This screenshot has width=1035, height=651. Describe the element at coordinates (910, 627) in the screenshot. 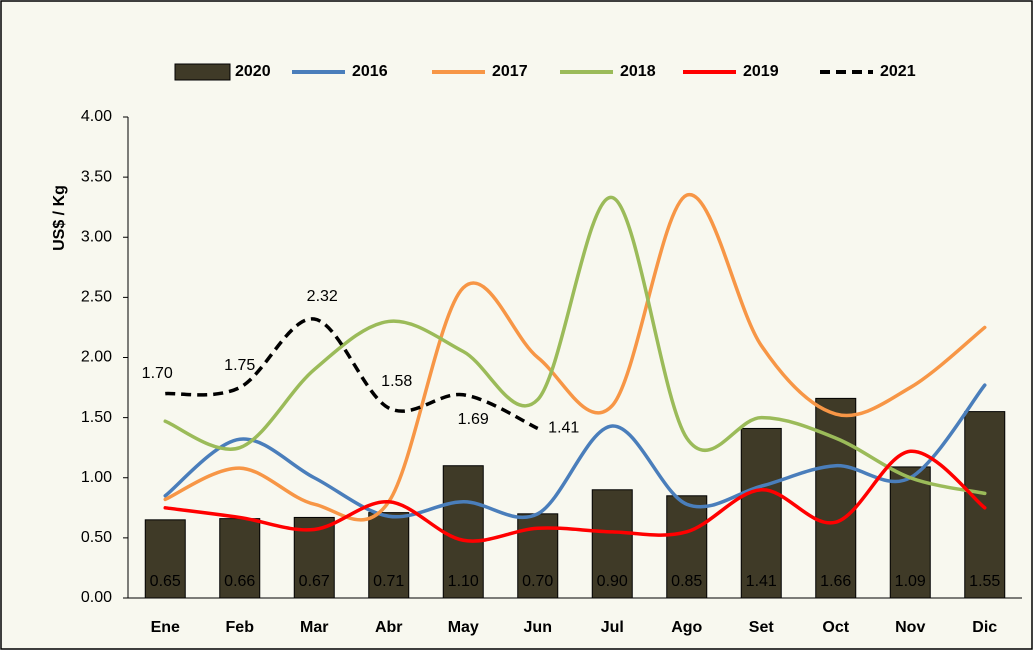

I see `x-tick-label: Nov` at that location.